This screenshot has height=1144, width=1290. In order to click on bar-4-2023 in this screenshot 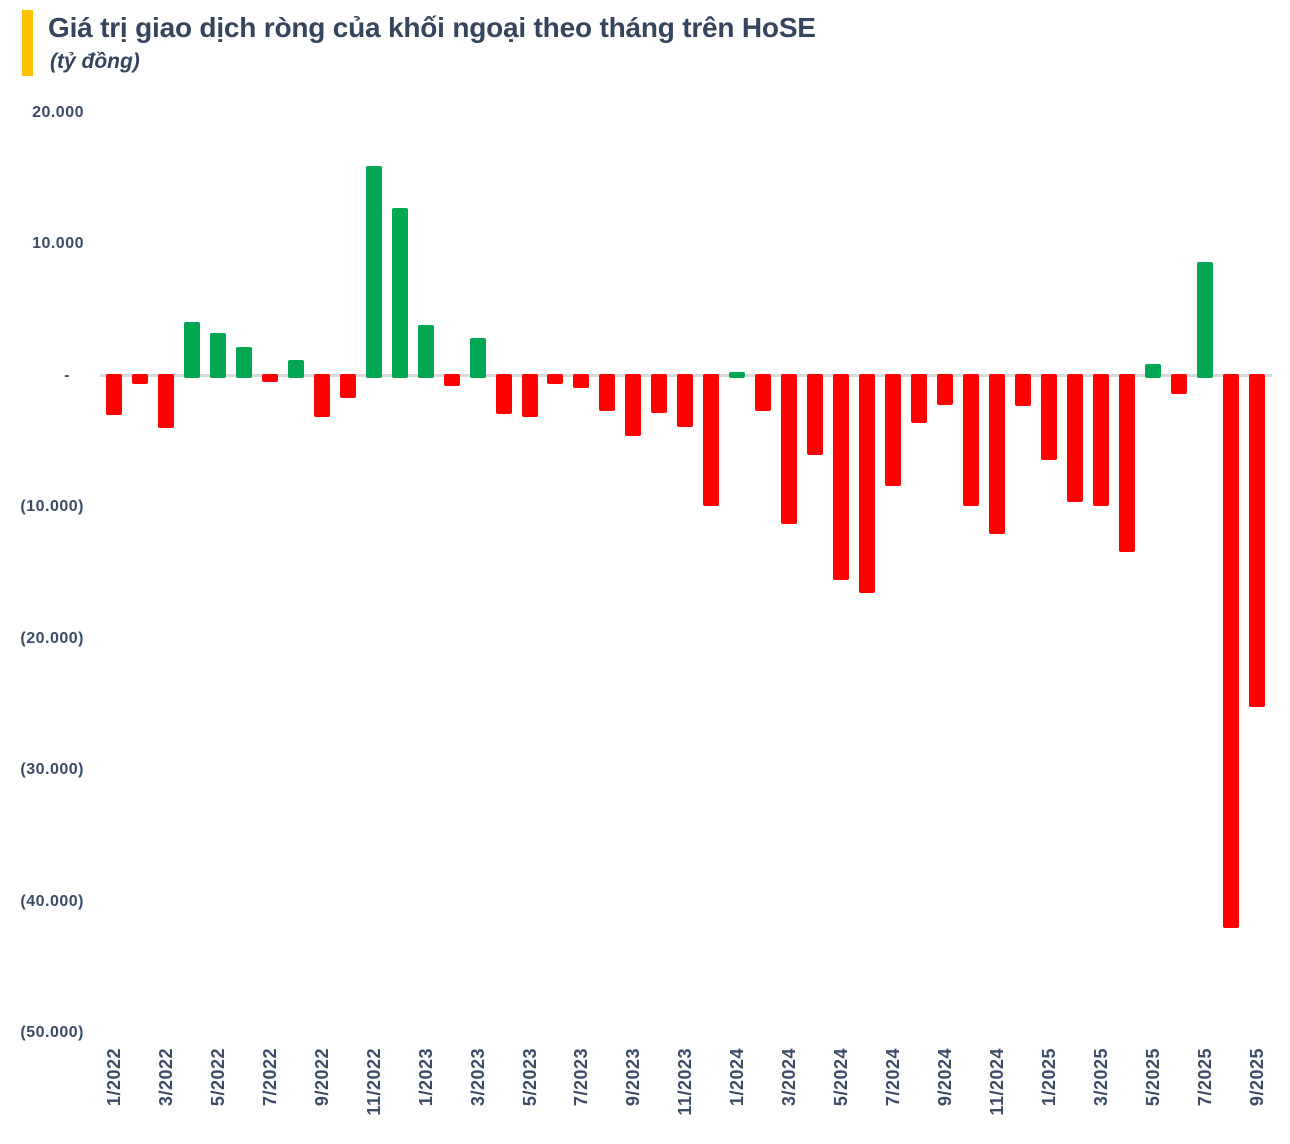, I will do `click(503, 393)`.